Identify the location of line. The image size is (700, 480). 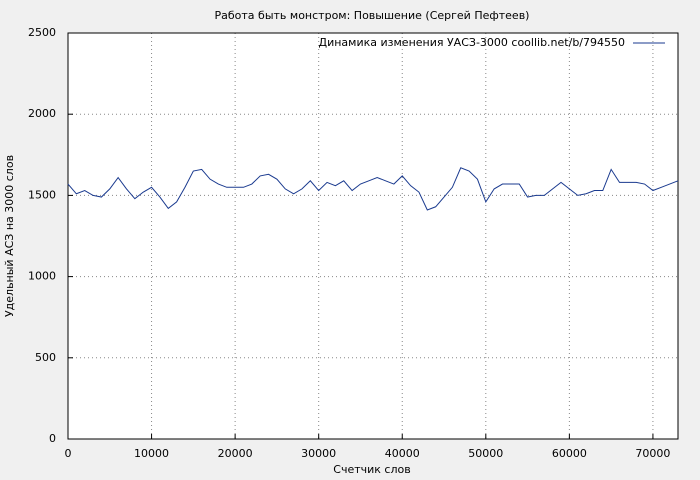
(373, 189).